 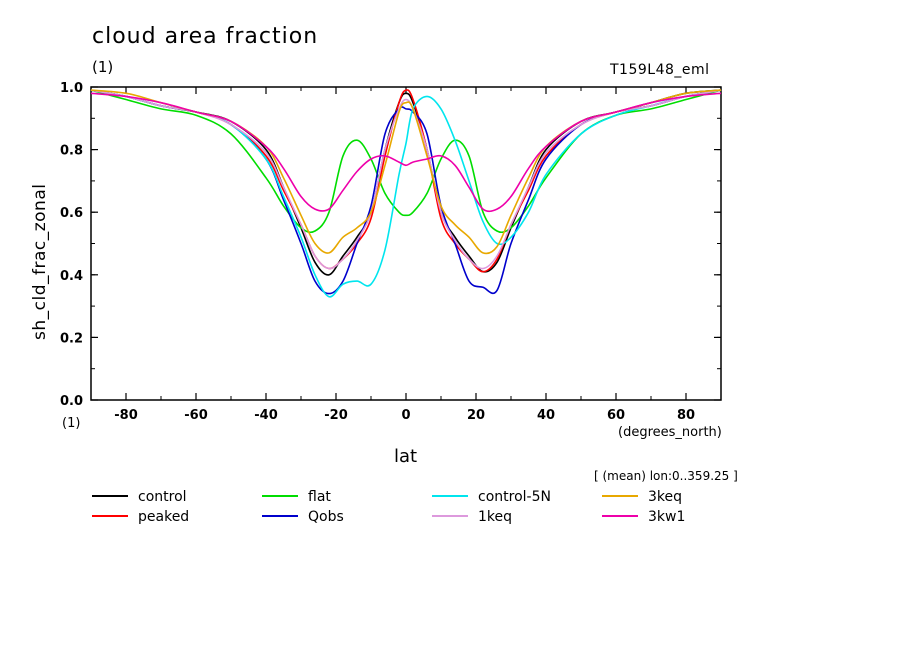 I want to click on y-unit-note: (1), so click(x=71, y=423).